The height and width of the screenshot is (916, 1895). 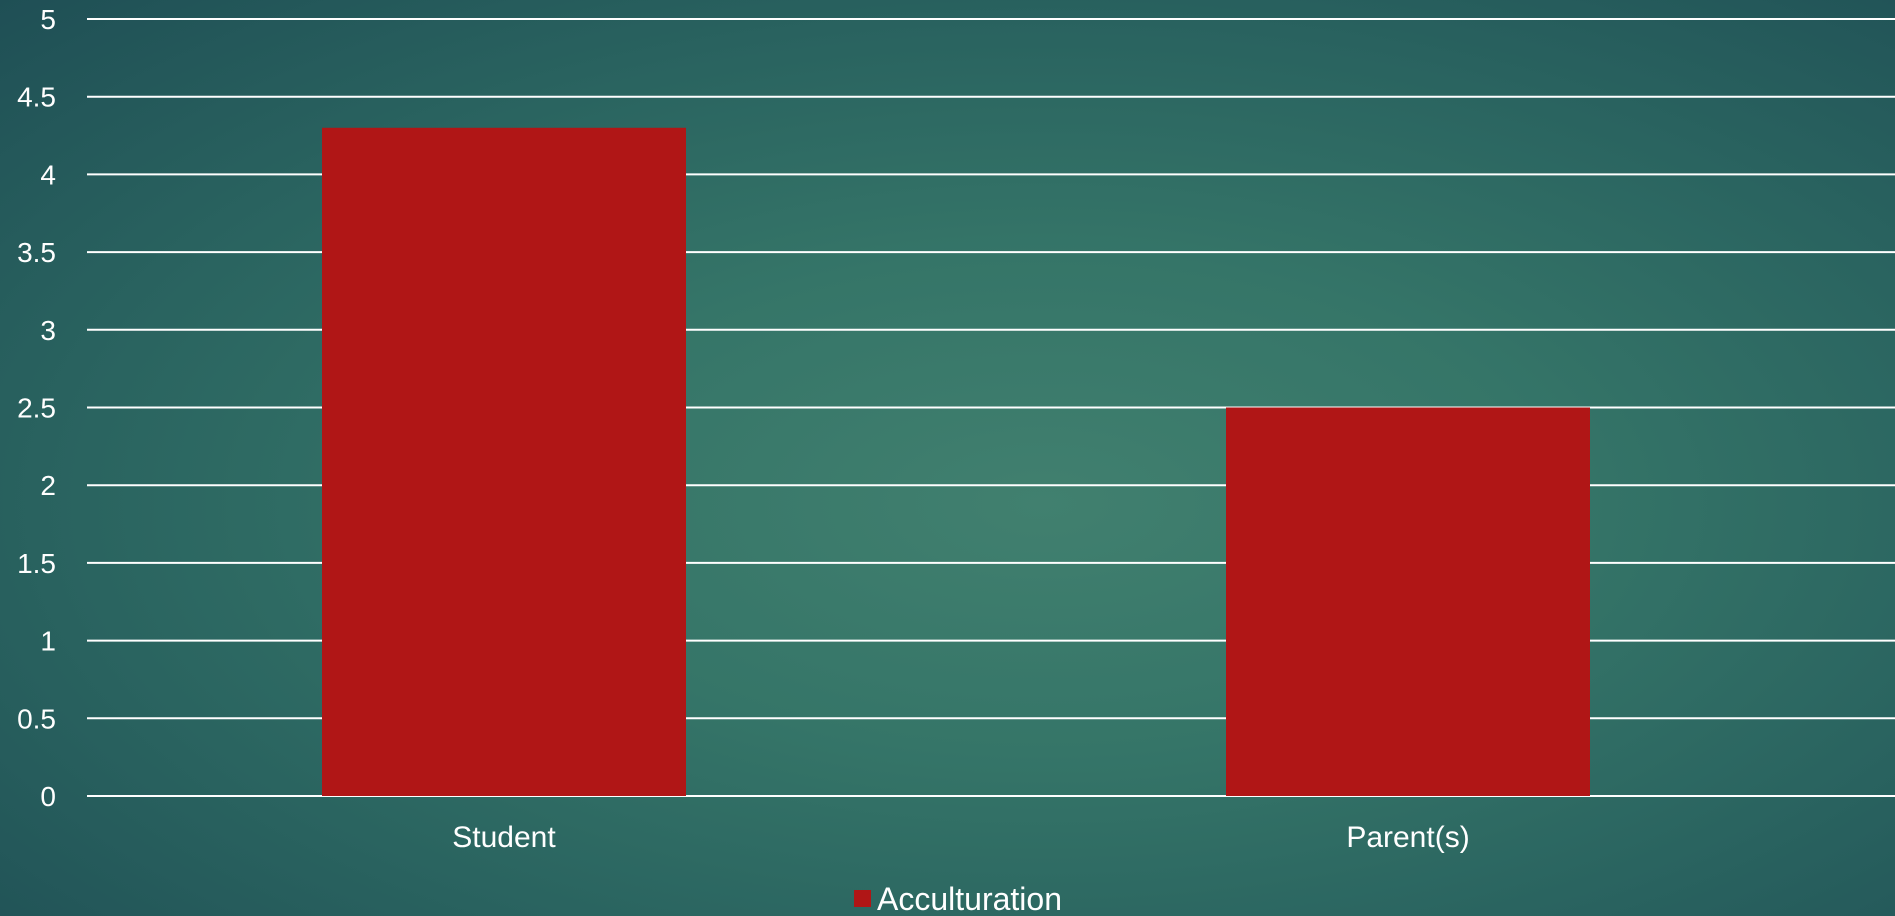 I want to click on y-tick-label: 2.5, so click(x=36, y=408).